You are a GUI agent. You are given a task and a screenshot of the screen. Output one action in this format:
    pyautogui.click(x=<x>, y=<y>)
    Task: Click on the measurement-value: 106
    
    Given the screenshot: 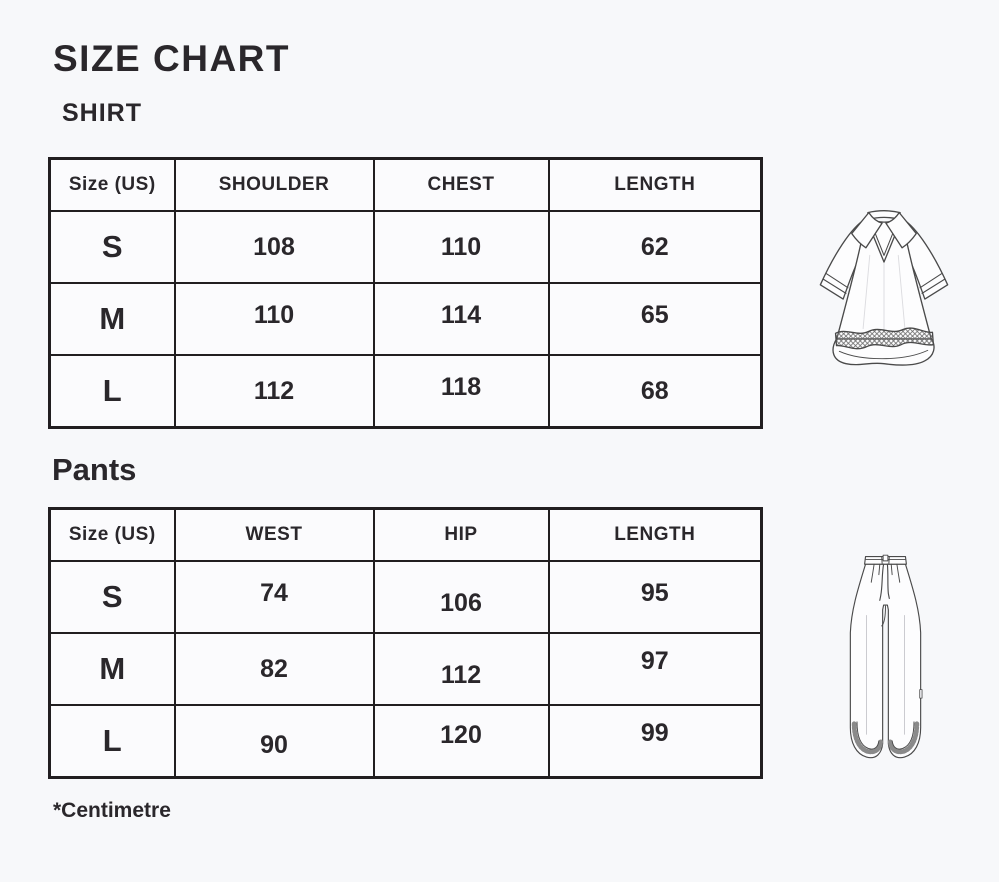 What is the action you would take?
    pyautogui.click(x=461, y=597)
    